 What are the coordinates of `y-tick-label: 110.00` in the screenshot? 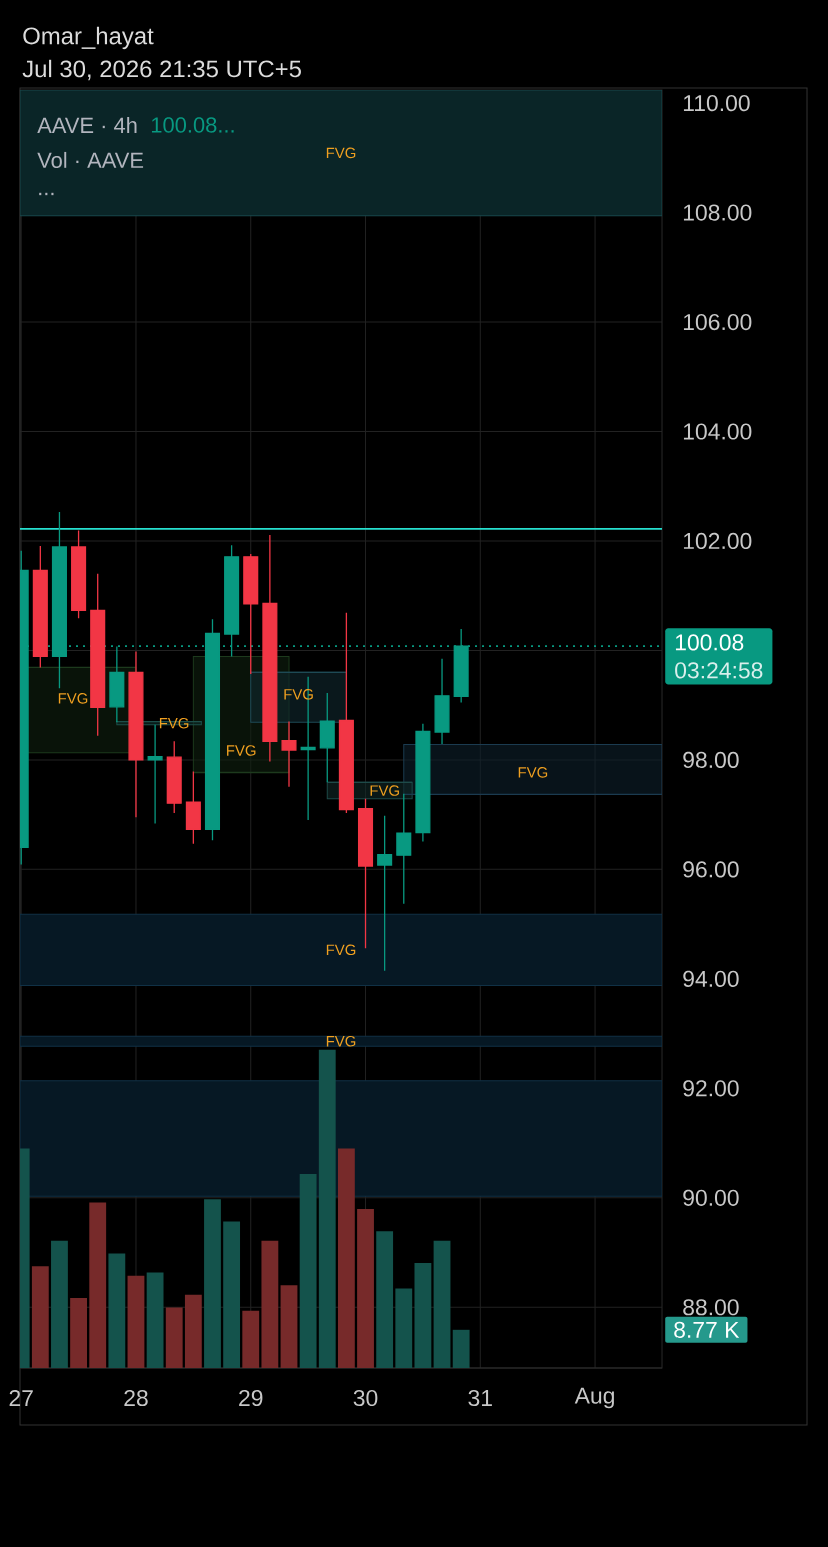 It's located at (716, 103).